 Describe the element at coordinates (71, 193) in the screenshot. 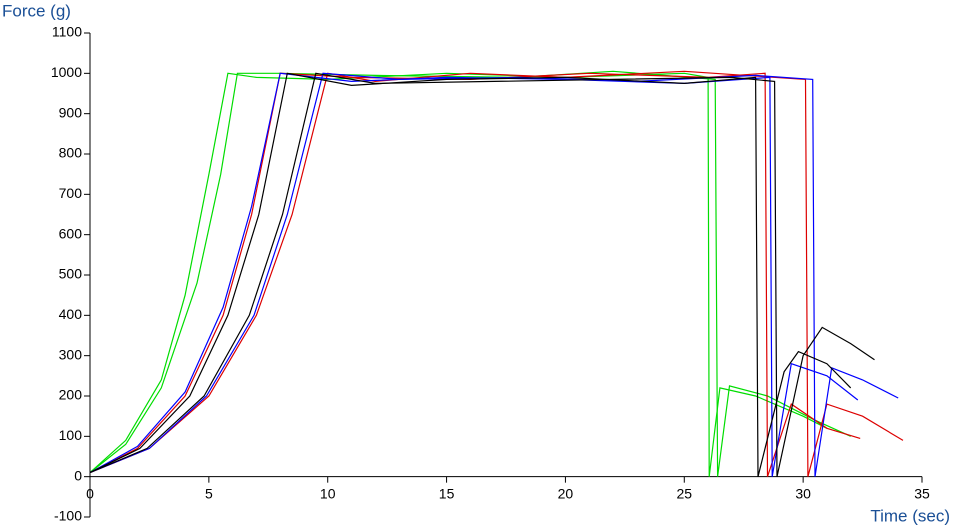

I see `y-tick-label: 700` at that location.